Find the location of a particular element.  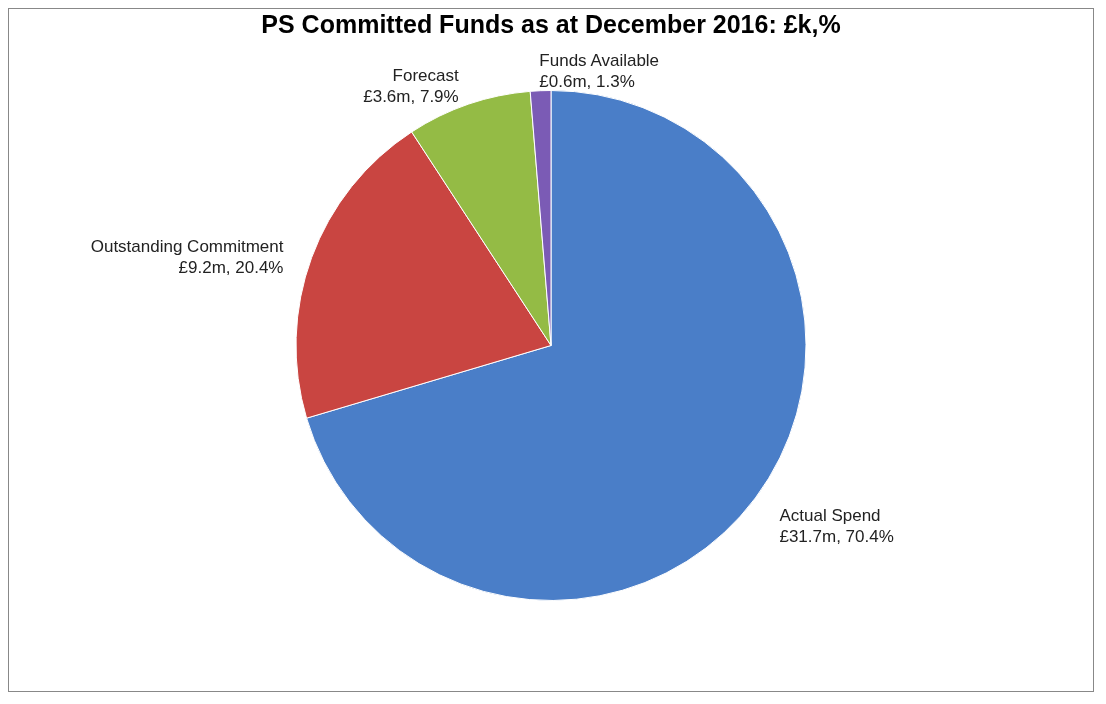

chart-title: PS Committed Funds as at December 2016: £k,% is located at coordinates (551, 24).